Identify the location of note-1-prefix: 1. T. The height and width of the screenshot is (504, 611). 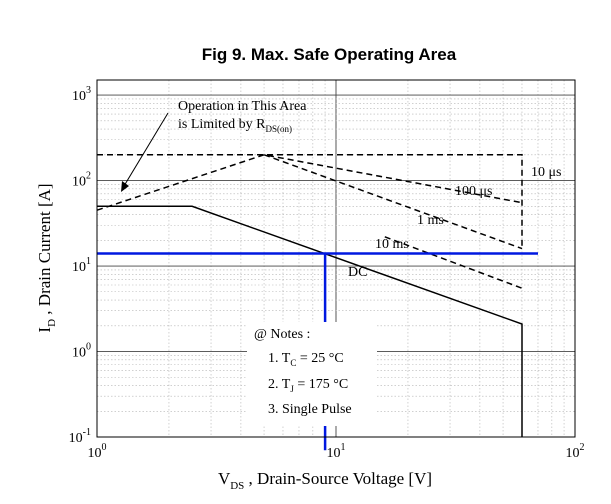
(279, 358).